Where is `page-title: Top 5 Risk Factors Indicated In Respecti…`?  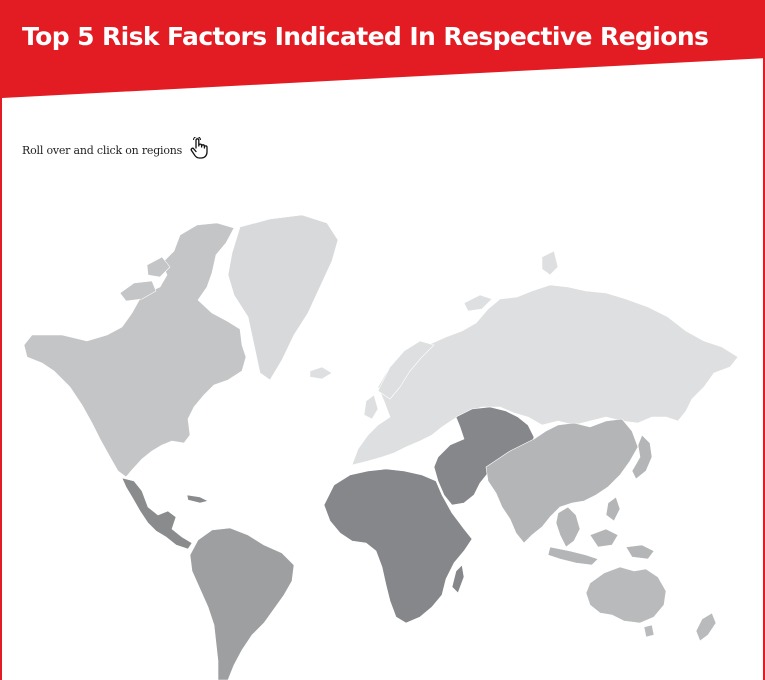
page-title: Top 5 Risk Factors Indicated In Respecti… is located at coordinates (365, 36).